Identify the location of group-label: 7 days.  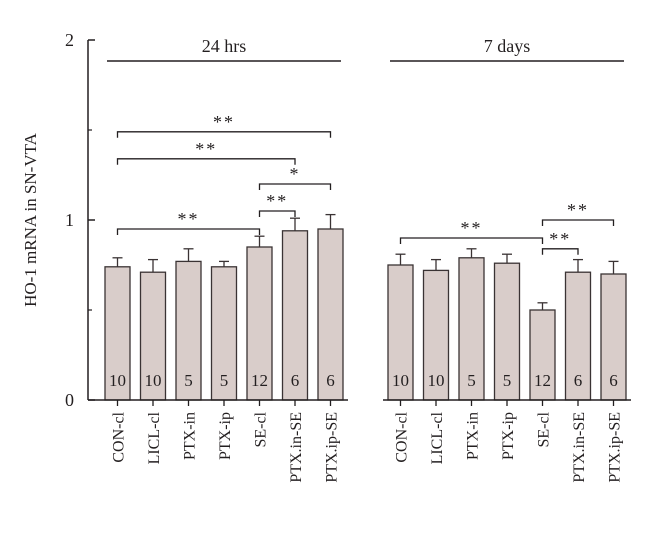
(507, 46).